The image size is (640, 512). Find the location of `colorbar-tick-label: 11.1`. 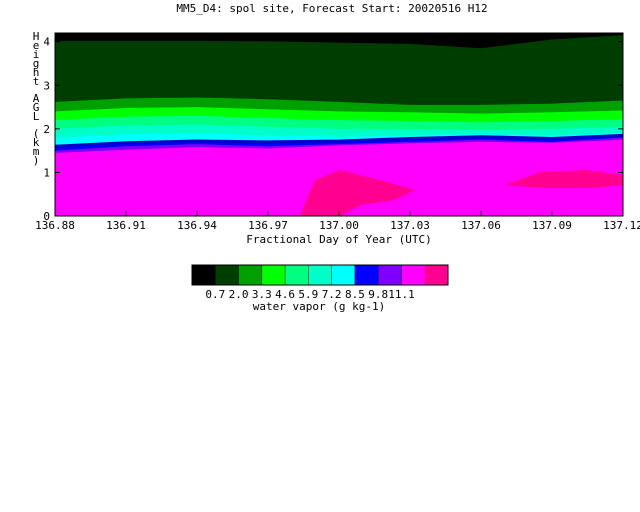

colorbar-tick-label: 11.1 is located at coordinates (401, 294).